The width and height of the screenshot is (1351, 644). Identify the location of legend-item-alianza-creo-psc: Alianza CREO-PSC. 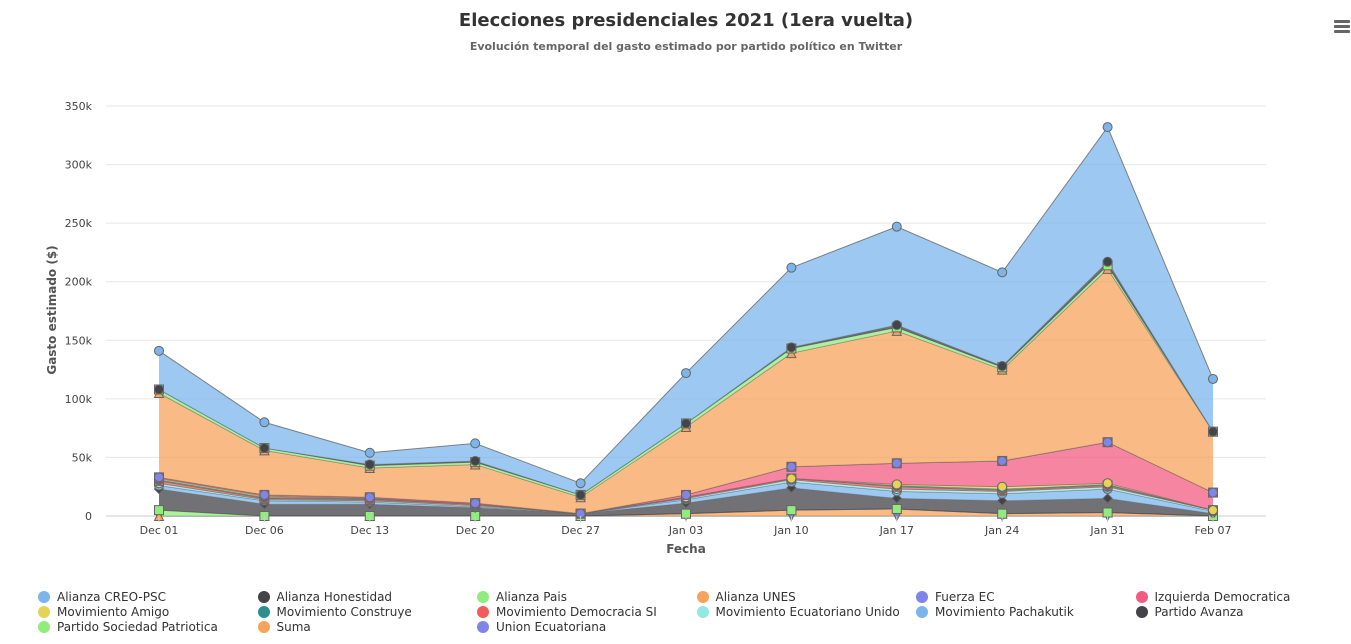
(102, 597).